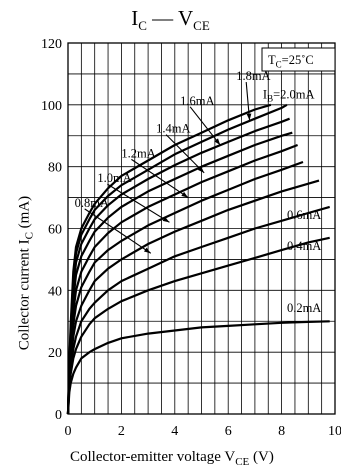  Describe the element at coordinates (55, 353) in the screenshot. I see `y-tick-label: 20` at that location.